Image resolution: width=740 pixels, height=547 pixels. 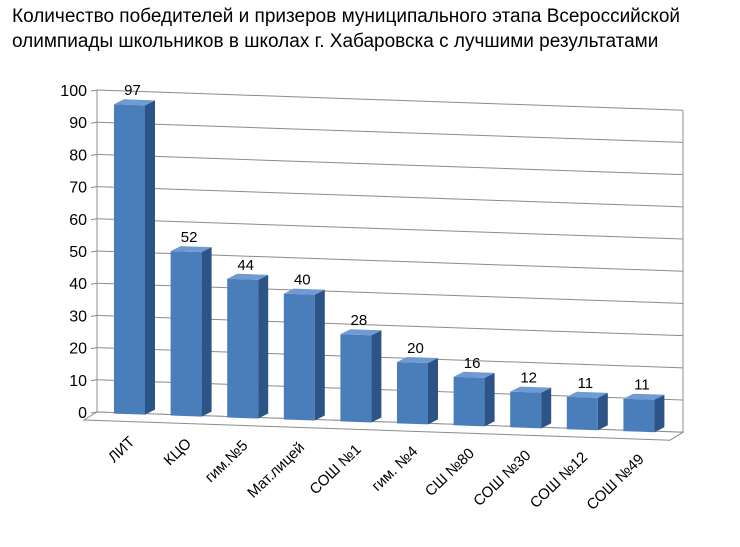 I want to click on y-tick-label: 60, so click(x=78, y=220).